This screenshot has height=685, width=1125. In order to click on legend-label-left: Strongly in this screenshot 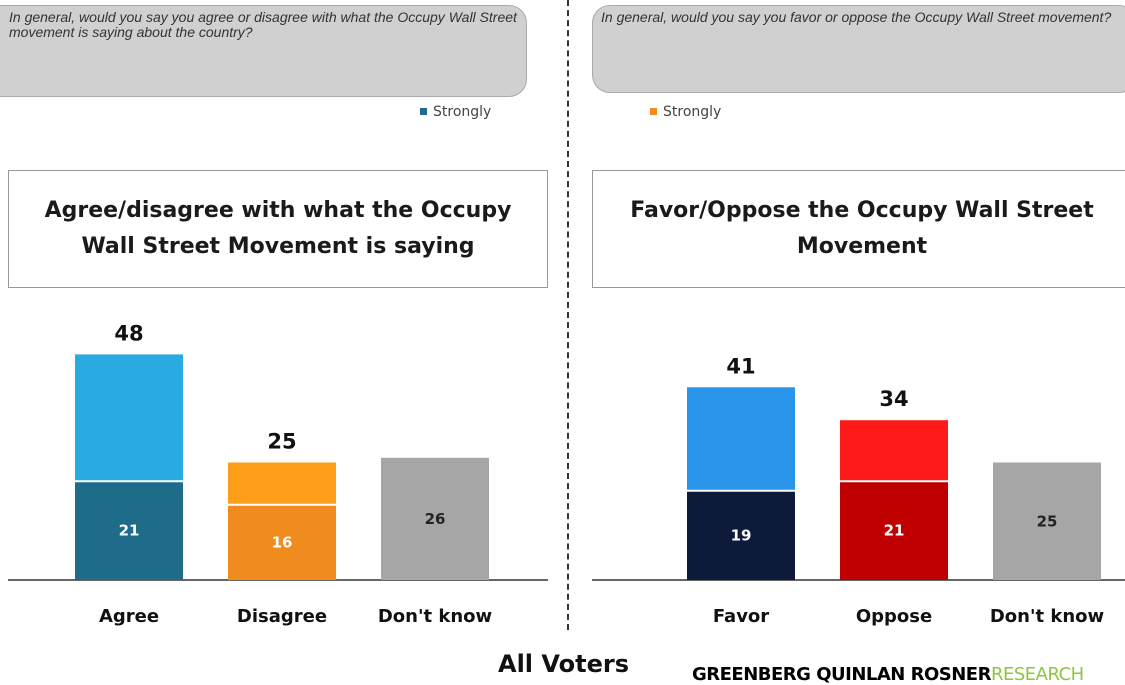, I will do `click(462, 112)`.